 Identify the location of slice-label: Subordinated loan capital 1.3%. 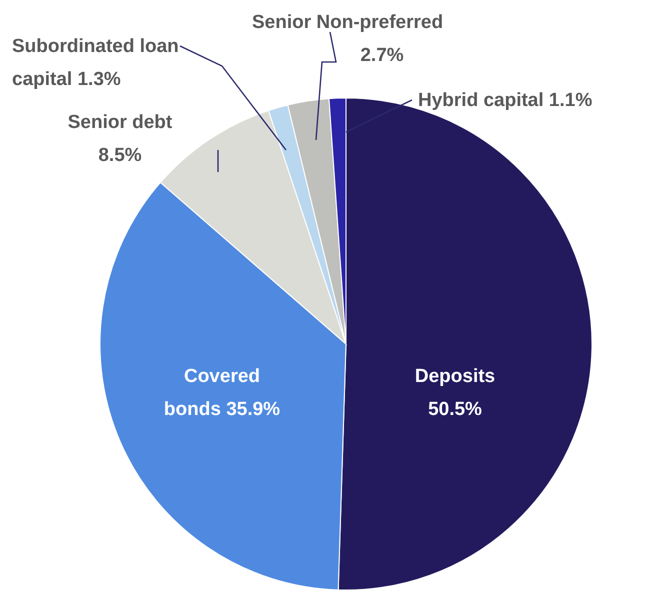
(95, 63).